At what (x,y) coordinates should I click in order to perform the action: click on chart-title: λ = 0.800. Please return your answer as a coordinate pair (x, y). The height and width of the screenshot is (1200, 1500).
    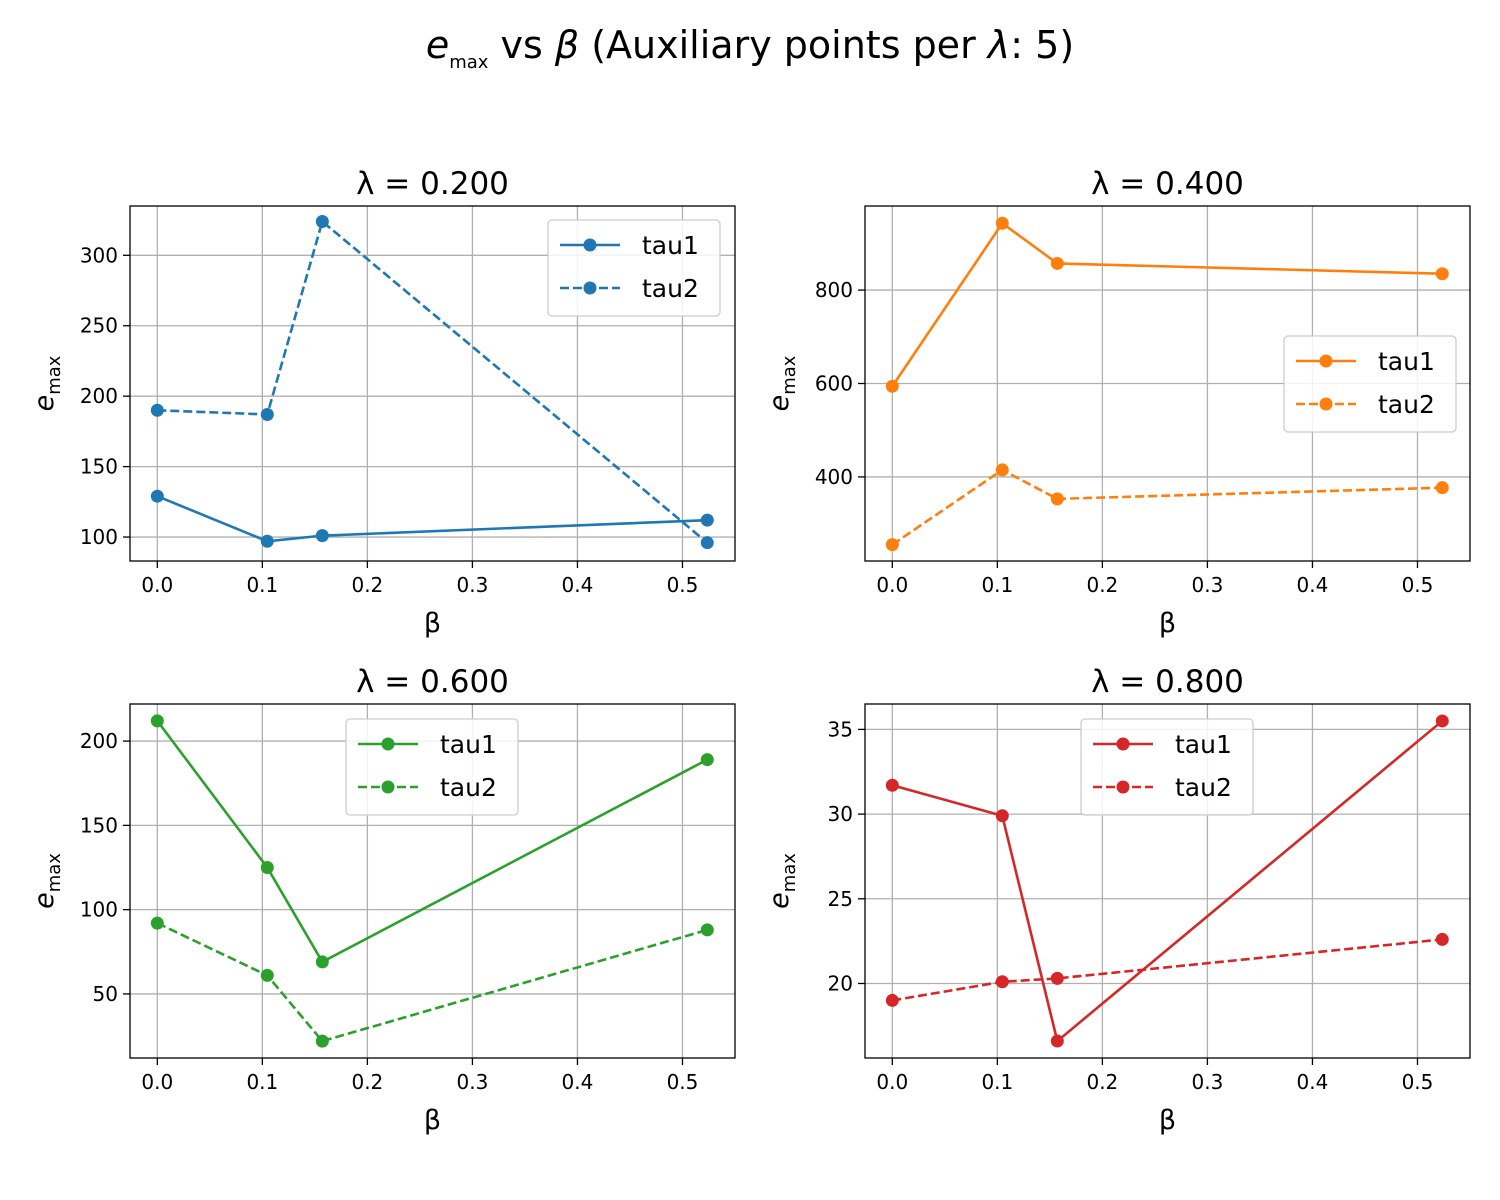
    Looking at the image, I should click on (1167, 682).